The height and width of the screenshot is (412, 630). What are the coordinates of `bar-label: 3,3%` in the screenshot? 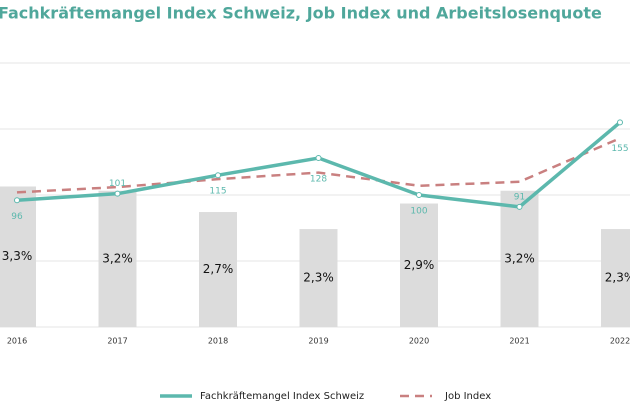 It's located at (17, 256).